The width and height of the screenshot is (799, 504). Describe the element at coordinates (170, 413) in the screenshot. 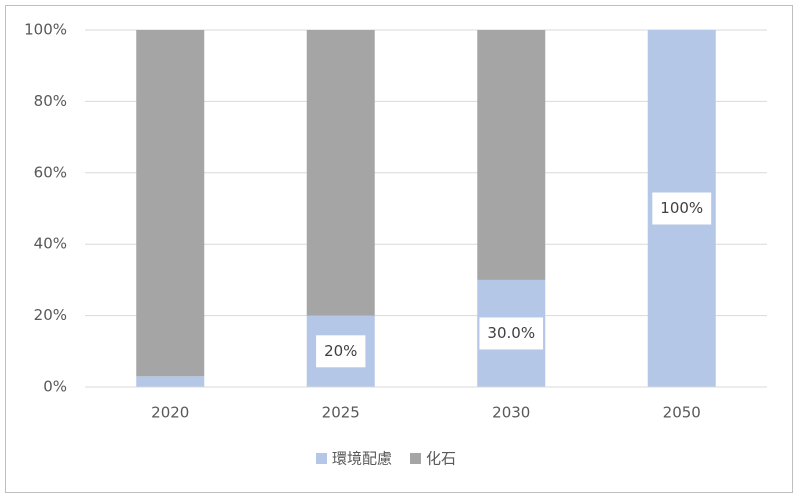

I see `x-tick-label: 2020` at that location.